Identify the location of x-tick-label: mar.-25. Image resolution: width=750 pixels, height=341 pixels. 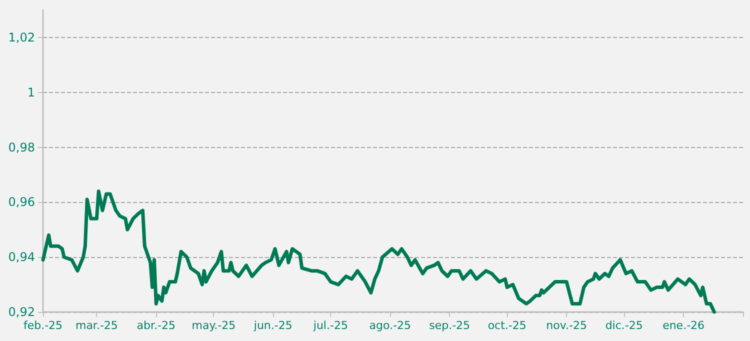
(96, 325).